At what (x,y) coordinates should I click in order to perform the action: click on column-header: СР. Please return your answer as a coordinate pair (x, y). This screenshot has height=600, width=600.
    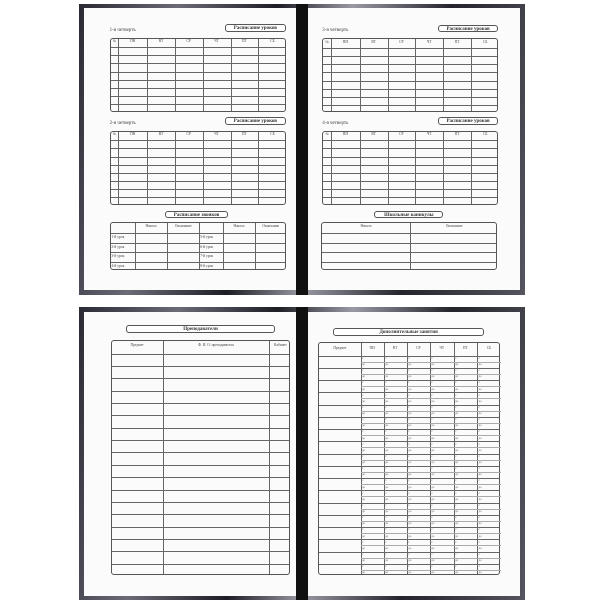
    Looking at the image, I should click on (188, 41).